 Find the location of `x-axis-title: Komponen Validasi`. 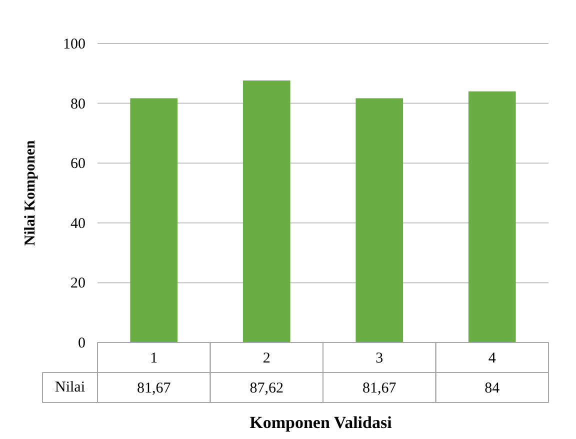

x-axis-title: Komponen Validasi is located at coordinates (321, 422).